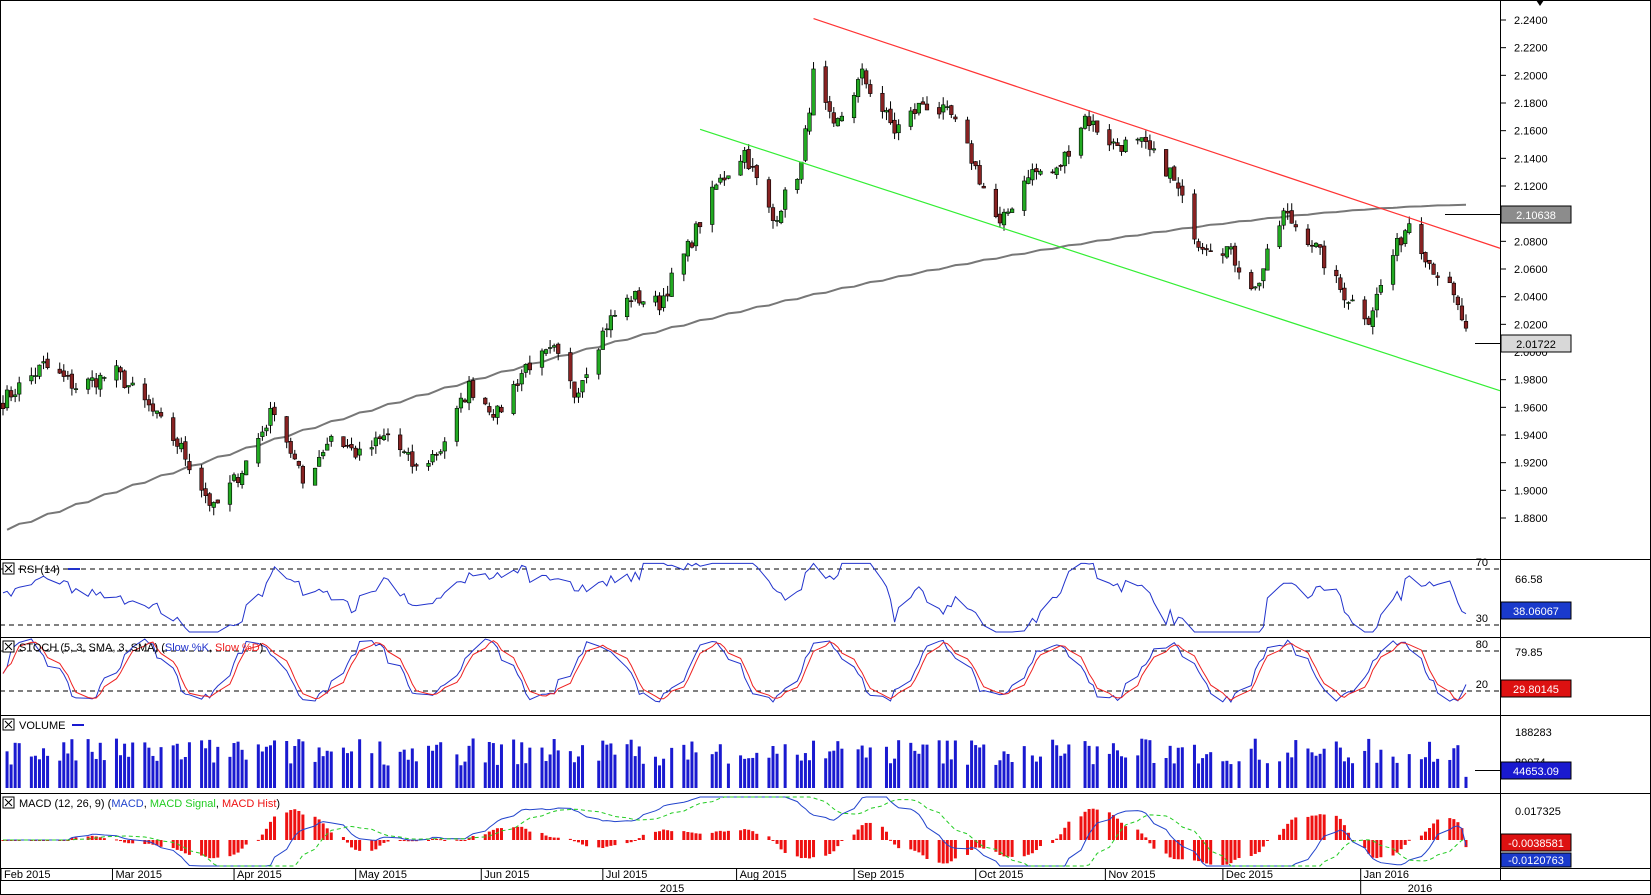  What do you see at coordinates (1531, 491) in the screenshot?
I see `price-tick-label: 1.9000` at bounding box center [1531, 491].